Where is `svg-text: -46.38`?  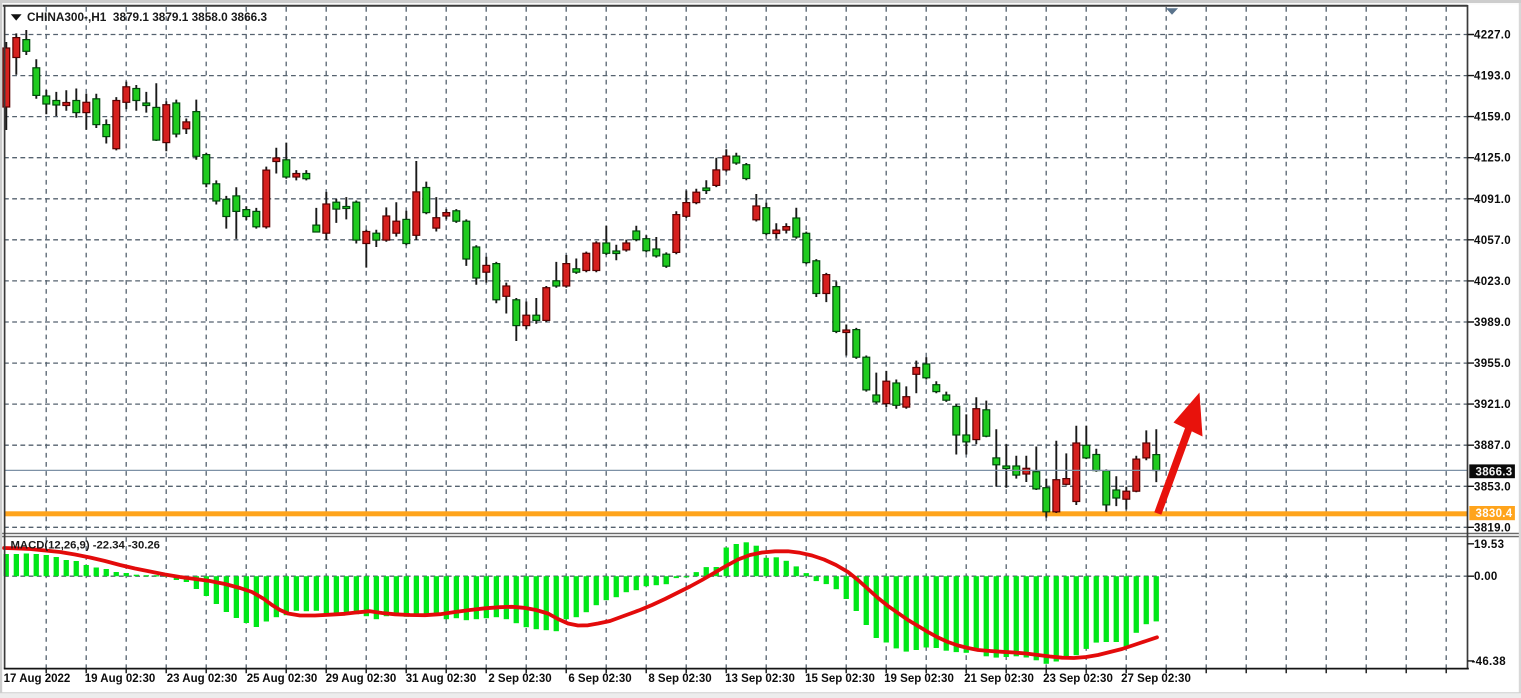
svg-text: -46.38 is located at coordinates (1489, 662).